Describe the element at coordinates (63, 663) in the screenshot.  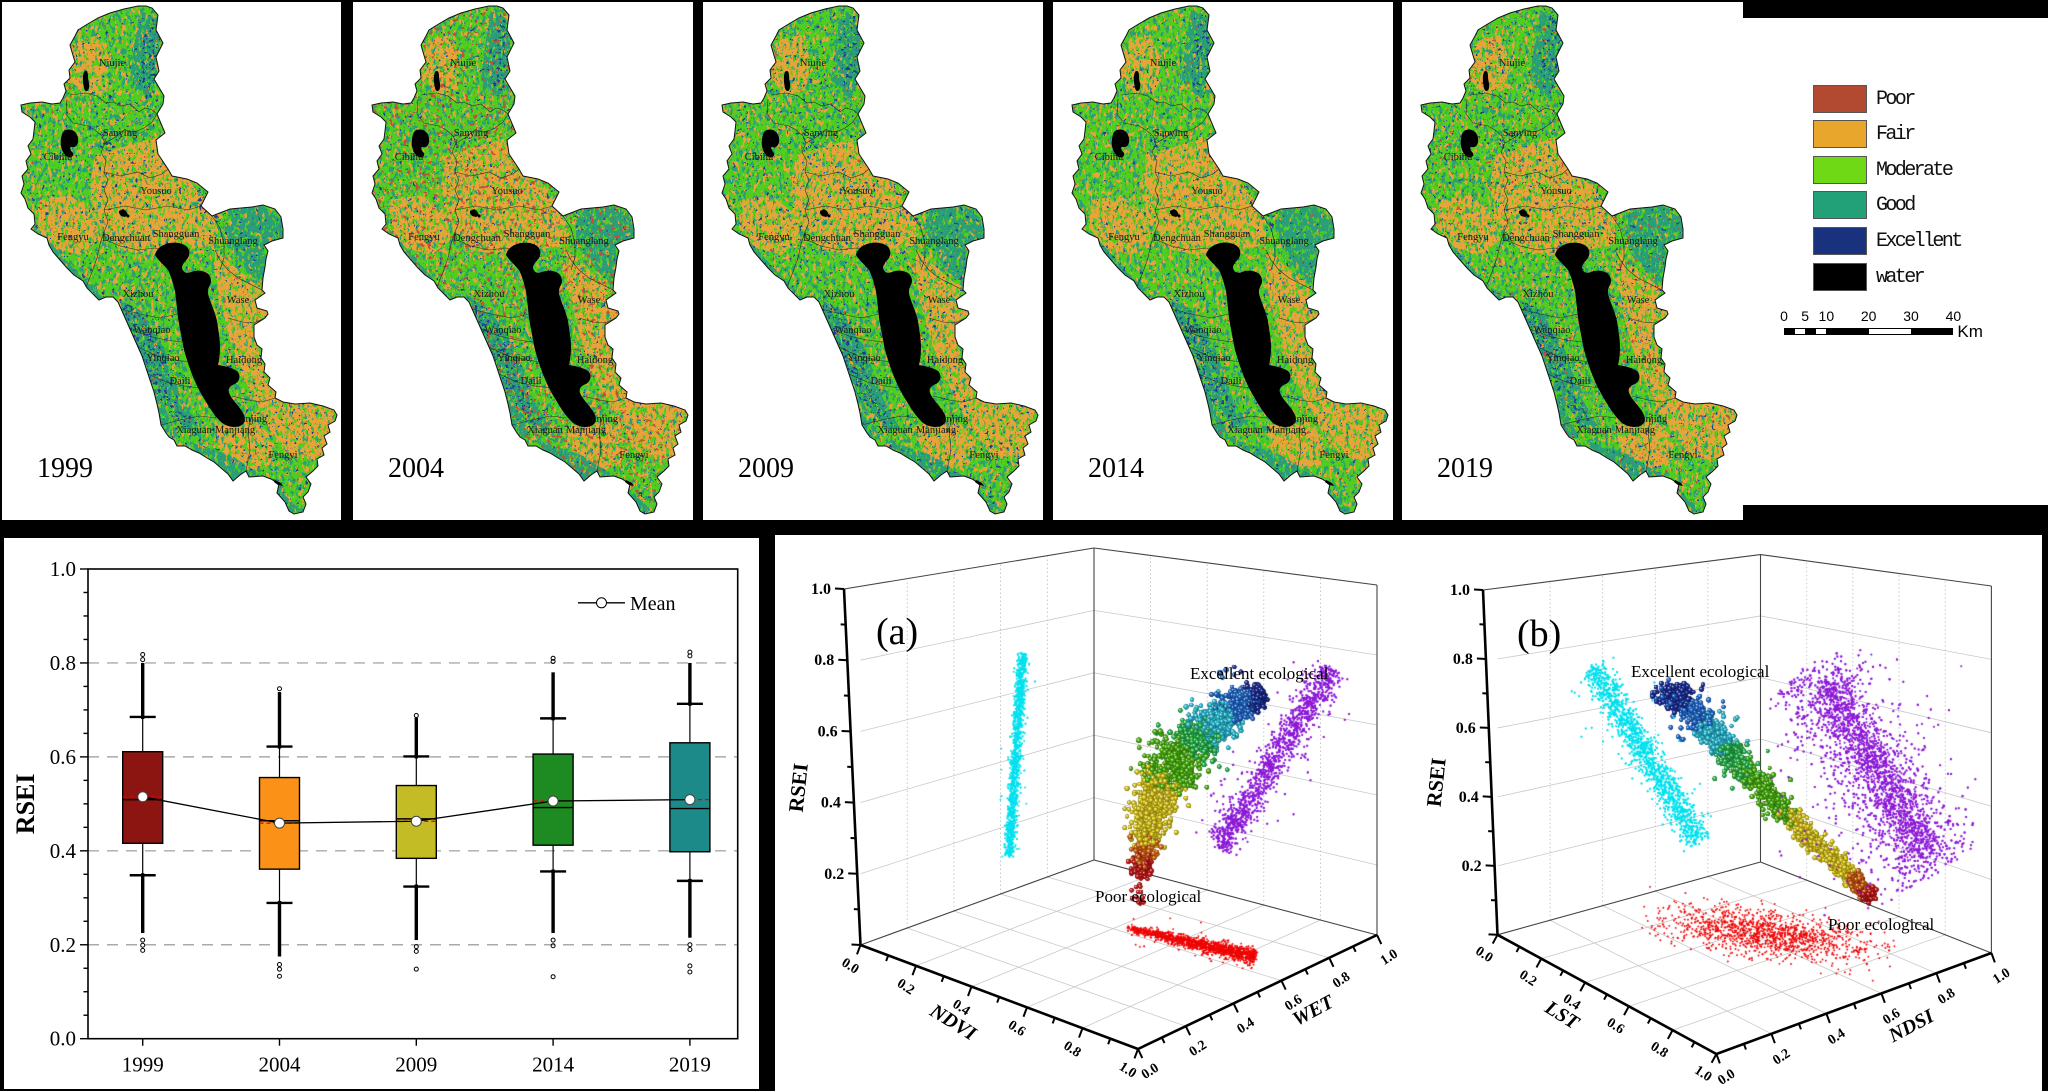
I see `svg-text: 0.8` at that location.